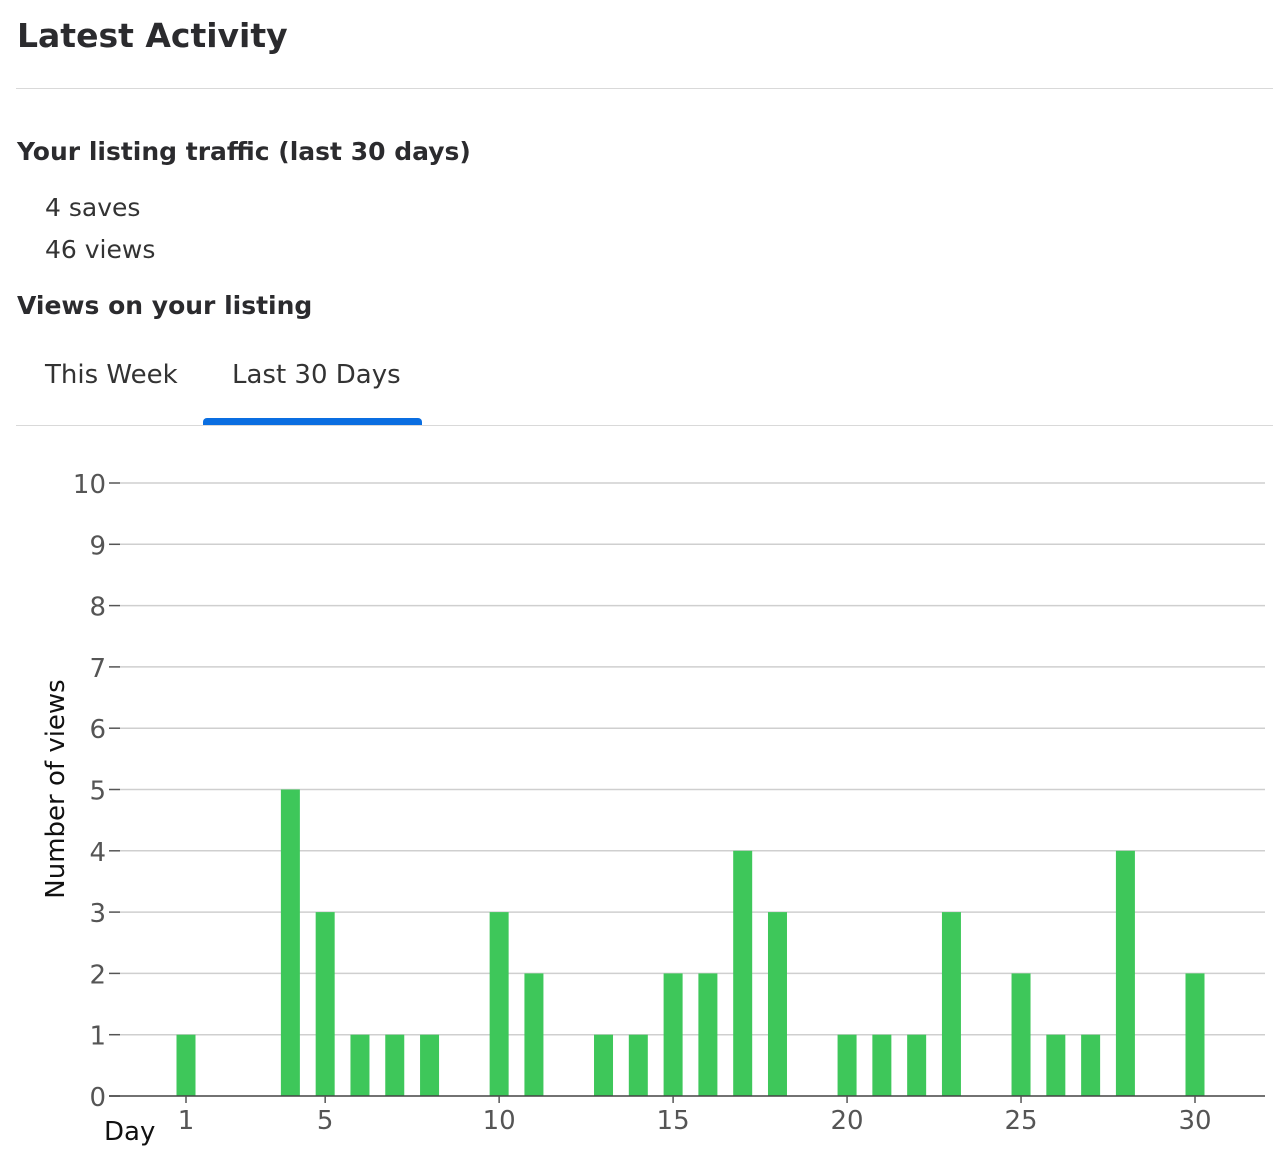 This screenshot has width=1286, height=1167. What do you see at coordinates (97, 914) in the screenshot?
I see `y-tick-label: 3` at bounding box center [97, 914].